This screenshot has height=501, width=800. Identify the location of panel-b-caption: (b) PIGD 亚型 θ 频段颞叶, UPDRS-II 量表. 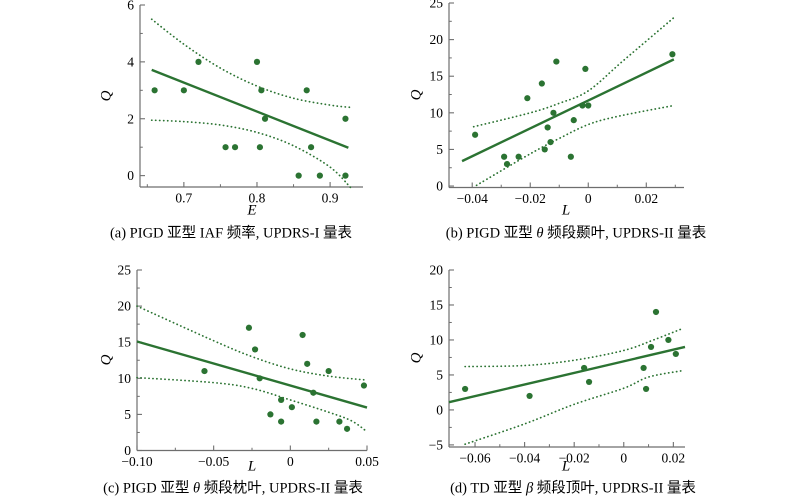
(576, 233).